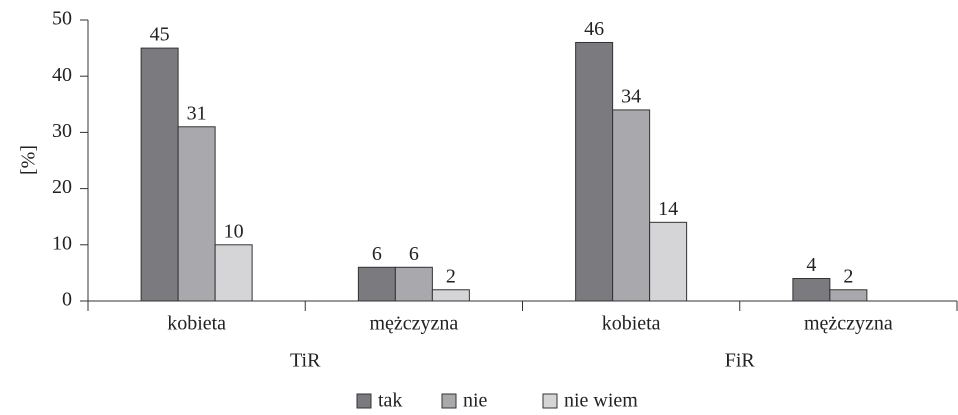 Image resolution: width=958 pixels, height=415 pixels. I want to click on y-tick-label: 50, so click(62, 19).